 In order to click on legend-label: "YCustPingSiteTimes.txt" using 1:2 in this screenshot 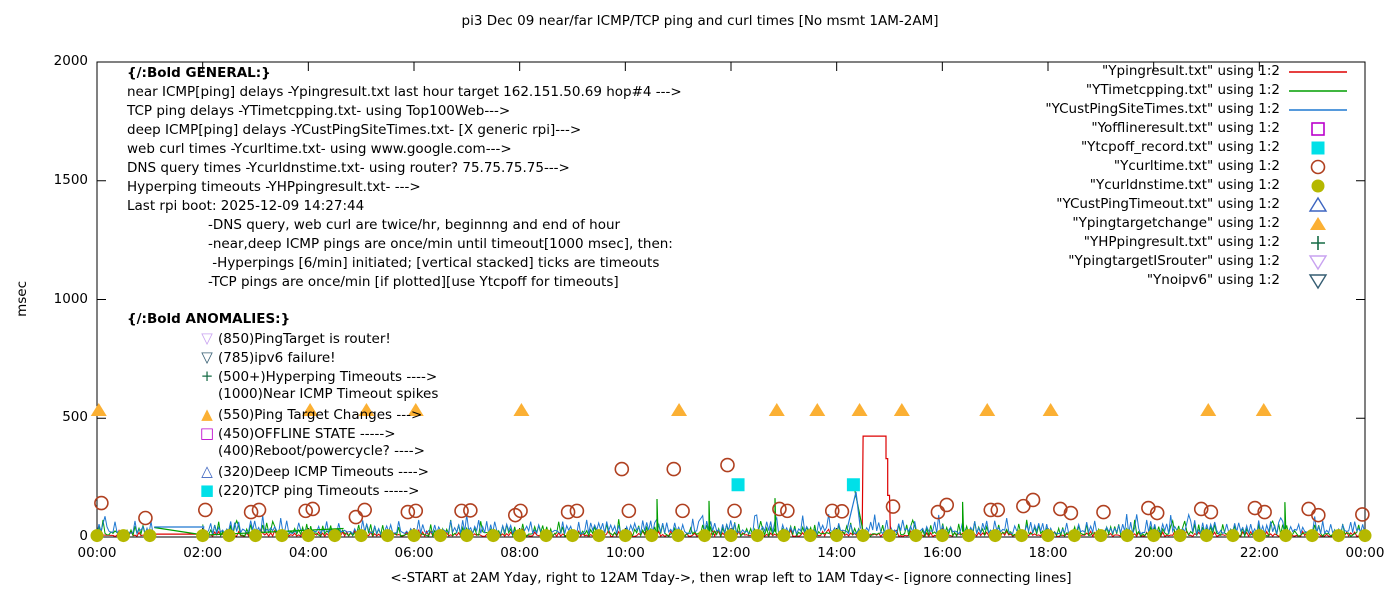, I will do `click(1162, 109)`.